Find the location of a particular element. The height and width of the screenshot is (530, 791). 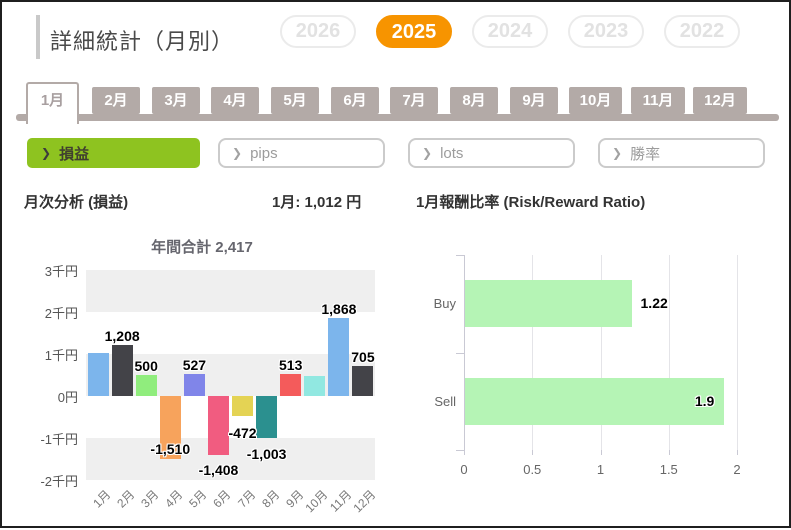

x-axis-label-5月: 5月 is located at coordinates (198, 499).